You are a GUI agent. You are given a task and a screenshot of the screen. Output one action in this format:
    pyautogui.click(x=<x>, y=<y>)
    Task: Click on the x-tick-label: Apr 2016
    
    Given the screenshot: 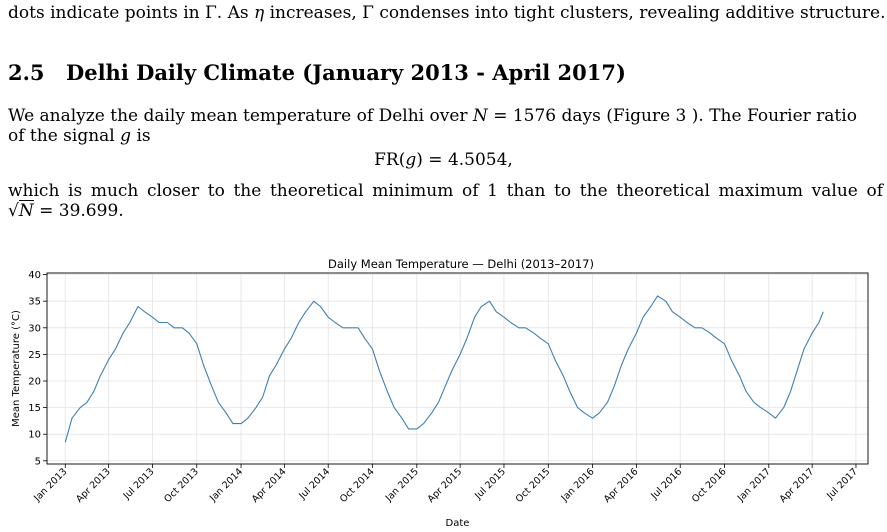 What is the action you would take?
    pyautogui.click(x=621, y=485)
    